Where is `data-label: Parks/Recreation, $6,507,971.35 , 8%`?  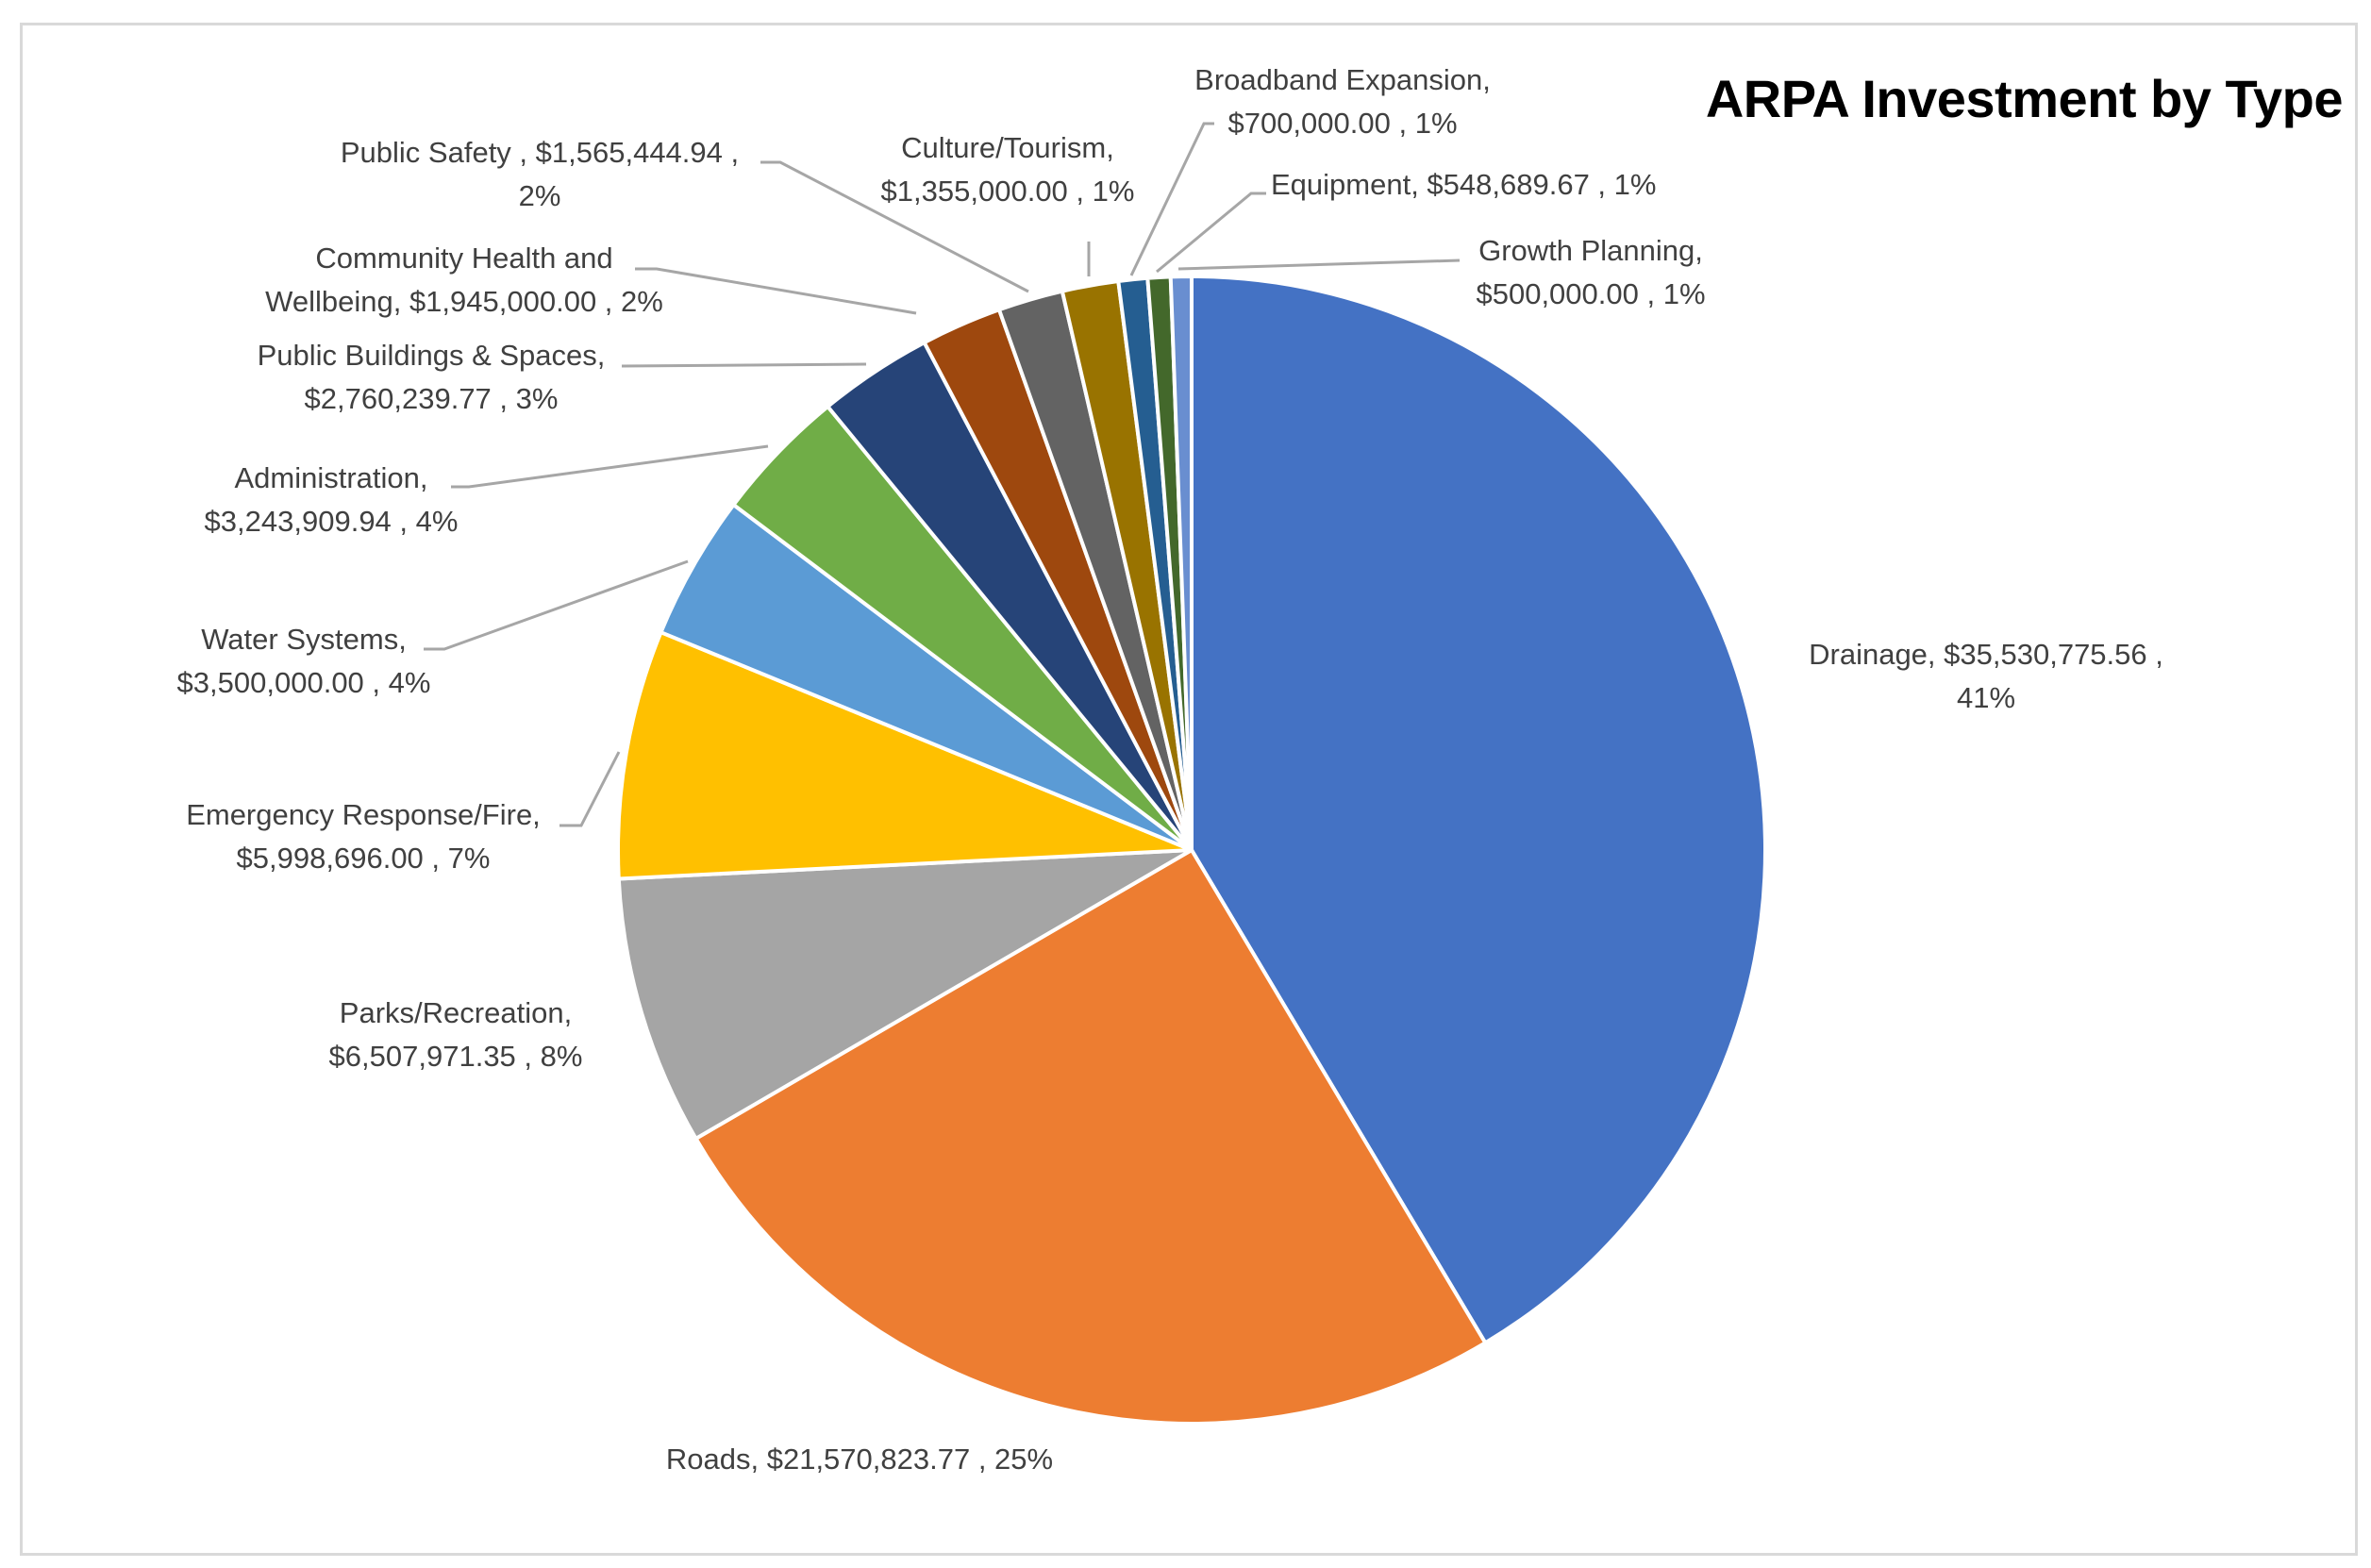 data-label: Parks/Recreation, $6,507,971.35 , 8% is located at coordinates (456, 1035).